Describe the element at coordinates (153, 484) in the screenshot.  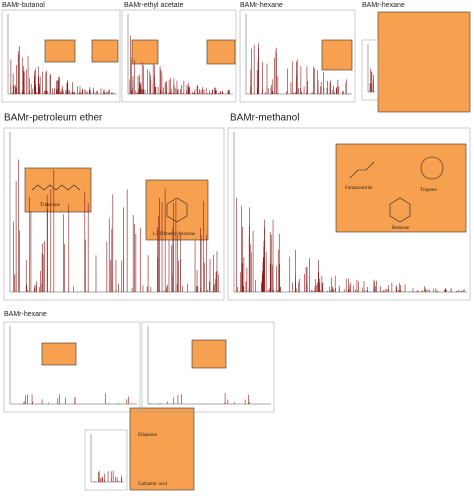
I see `compound-label: Carbamic acid` at that location.